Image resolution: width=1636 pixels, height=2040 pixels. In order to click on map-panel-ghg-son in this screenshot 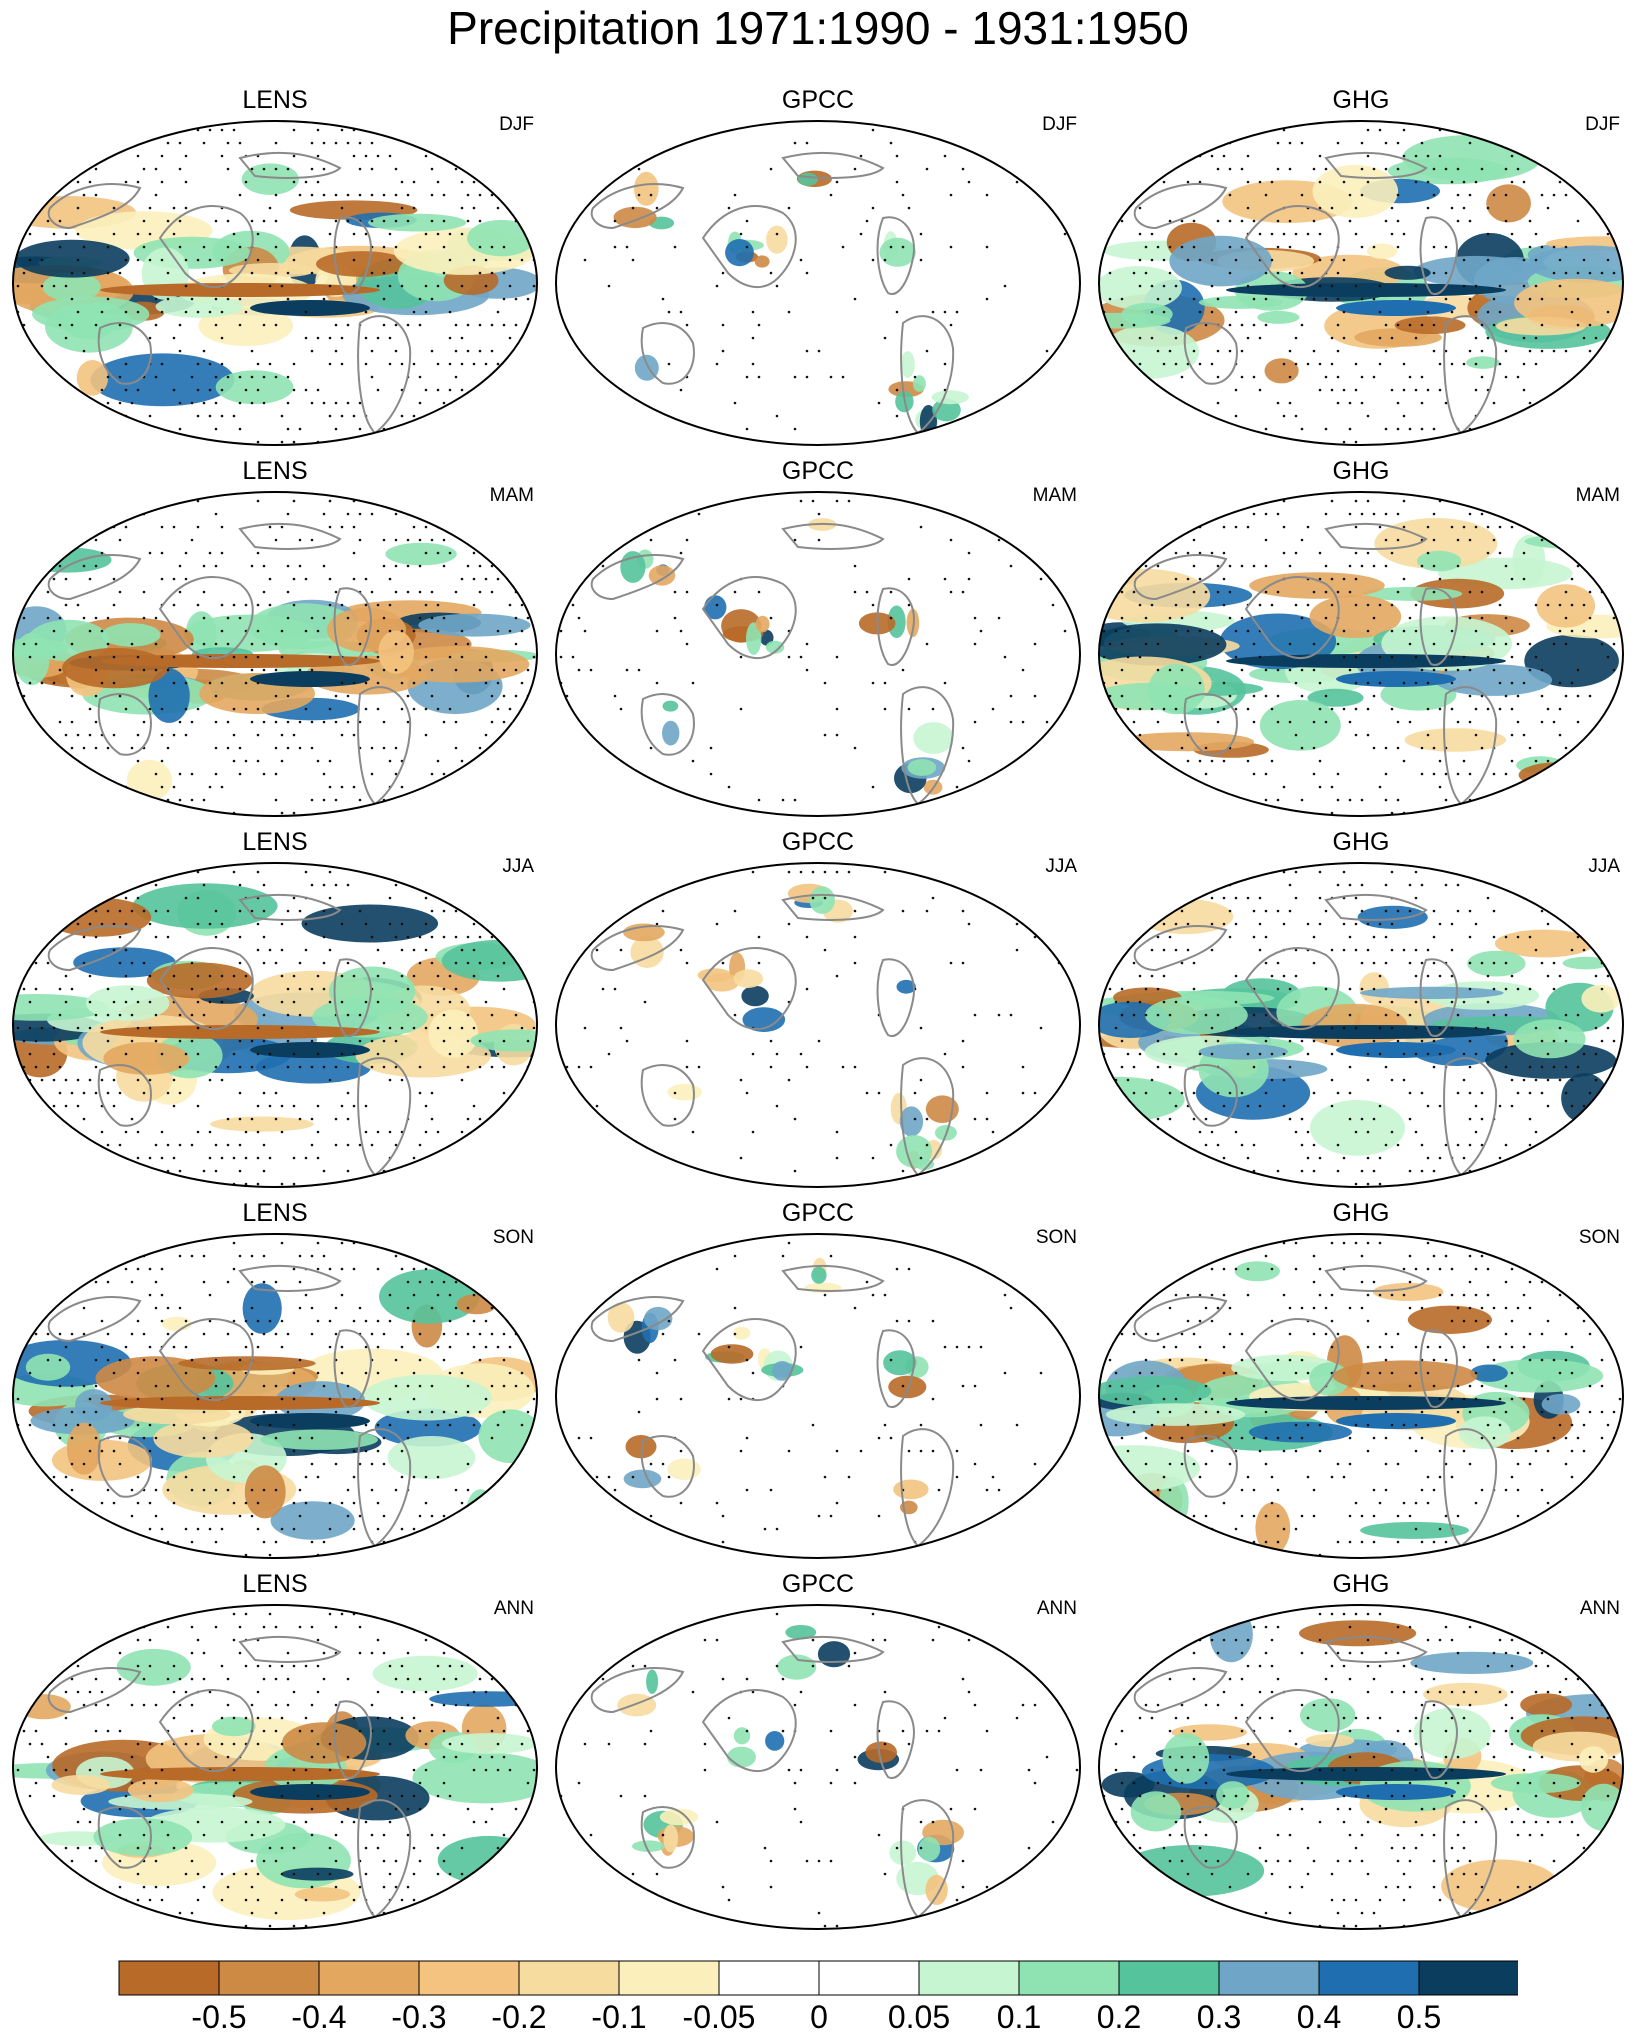, I will do `click(1361, 1396)`.